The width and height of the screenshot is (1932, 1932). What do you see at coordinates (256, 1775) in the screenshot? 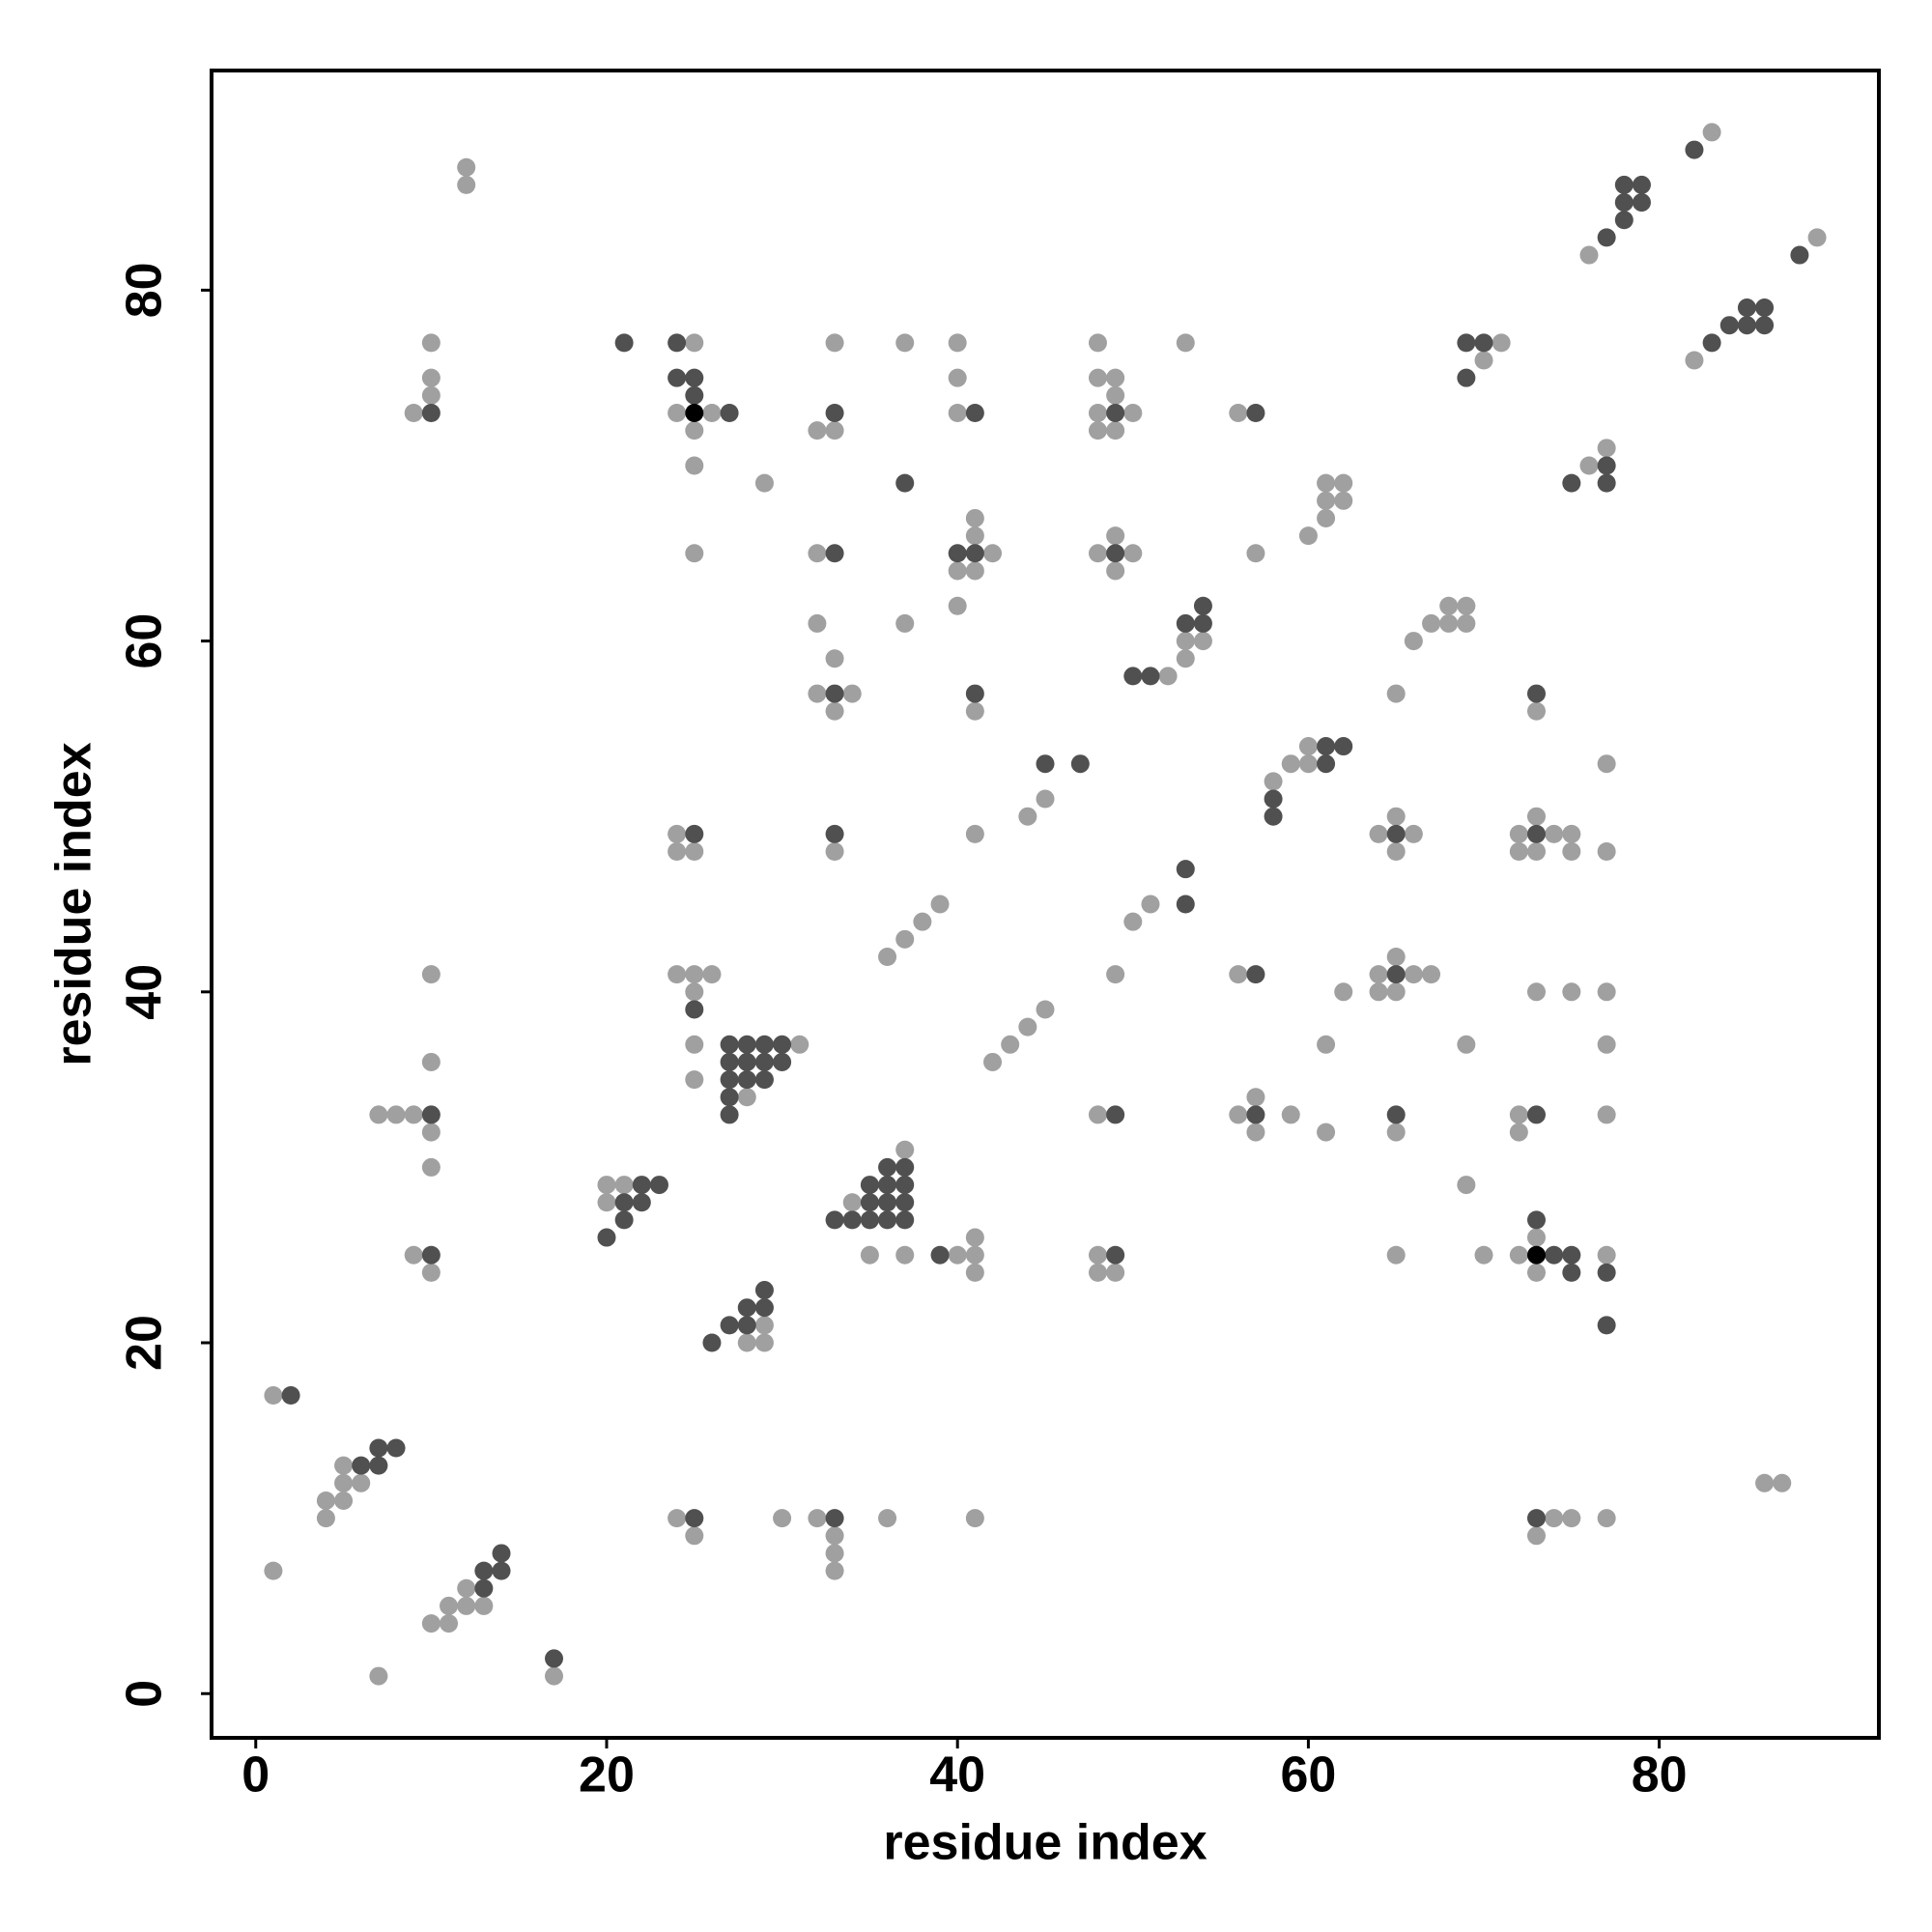
I see `x-tick-label: 0` at bounding box center [256, 1775].